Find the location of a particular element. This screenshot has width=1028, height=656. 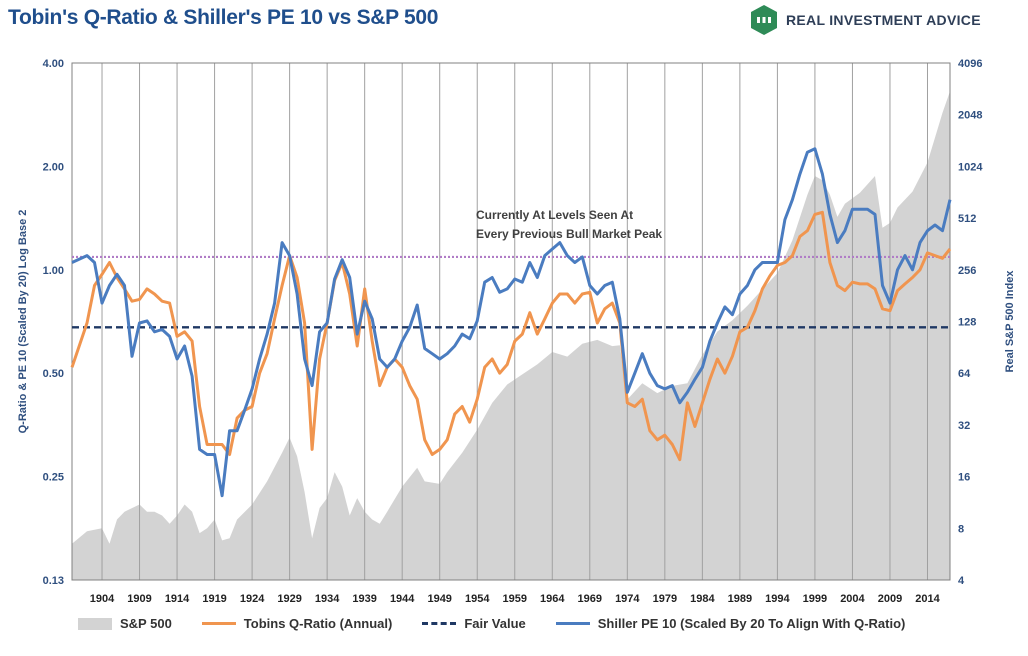

x-tick-label: 1939 is located at coordinates (364, 599).